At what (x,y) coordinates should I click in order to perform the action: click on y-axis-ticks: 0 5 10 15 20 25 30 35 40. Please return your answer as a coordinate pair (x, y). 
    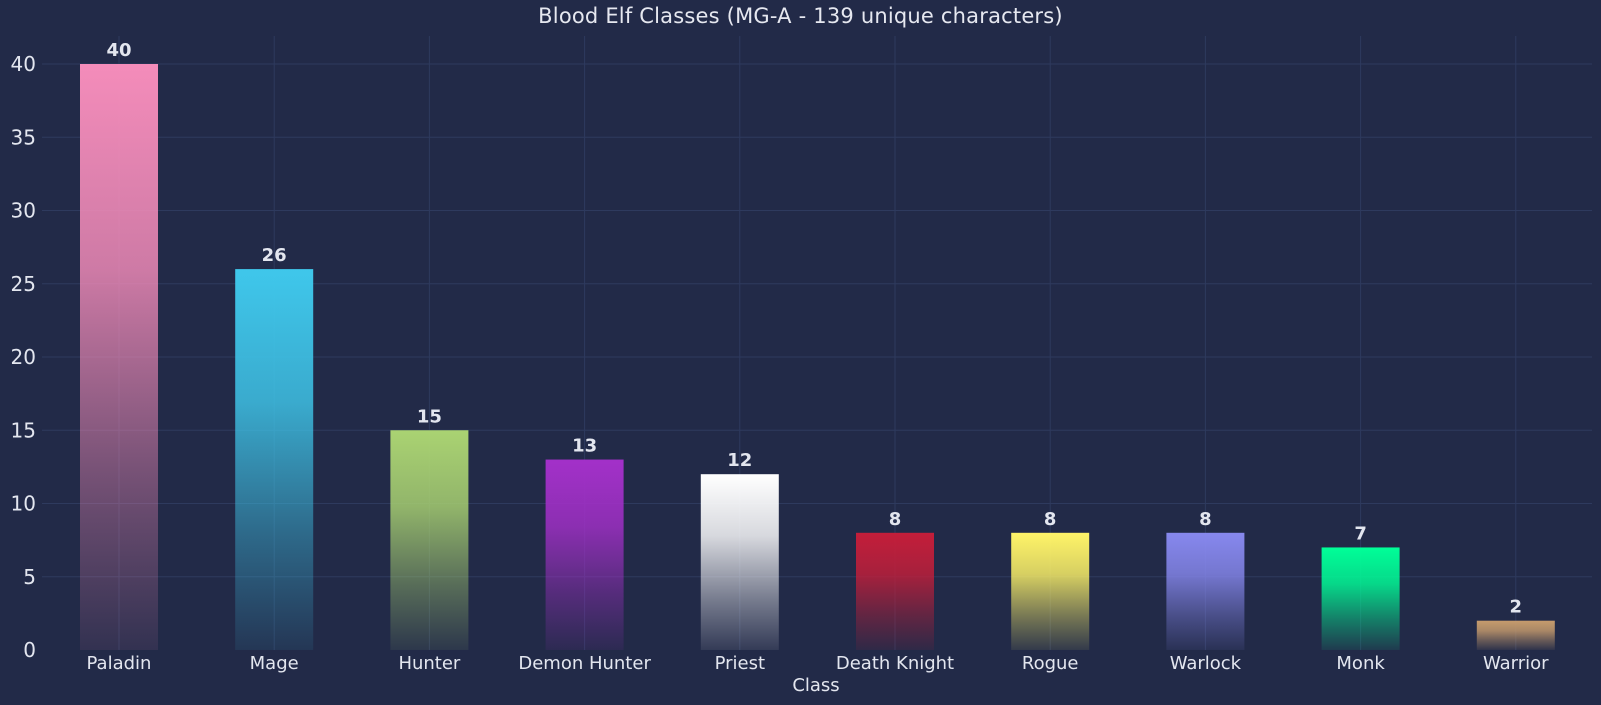
    Looking at the image, I should click on (23, 357).